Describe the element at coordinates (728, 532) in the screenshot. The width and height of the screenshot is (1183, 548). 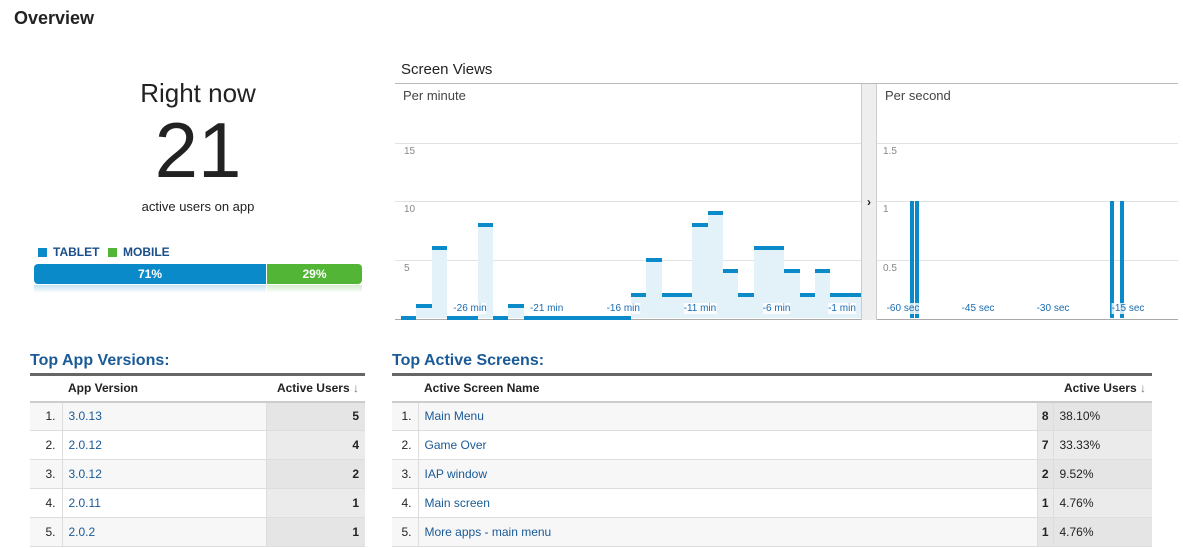
I see `row-name-cell: More apps - main menu` at that location.